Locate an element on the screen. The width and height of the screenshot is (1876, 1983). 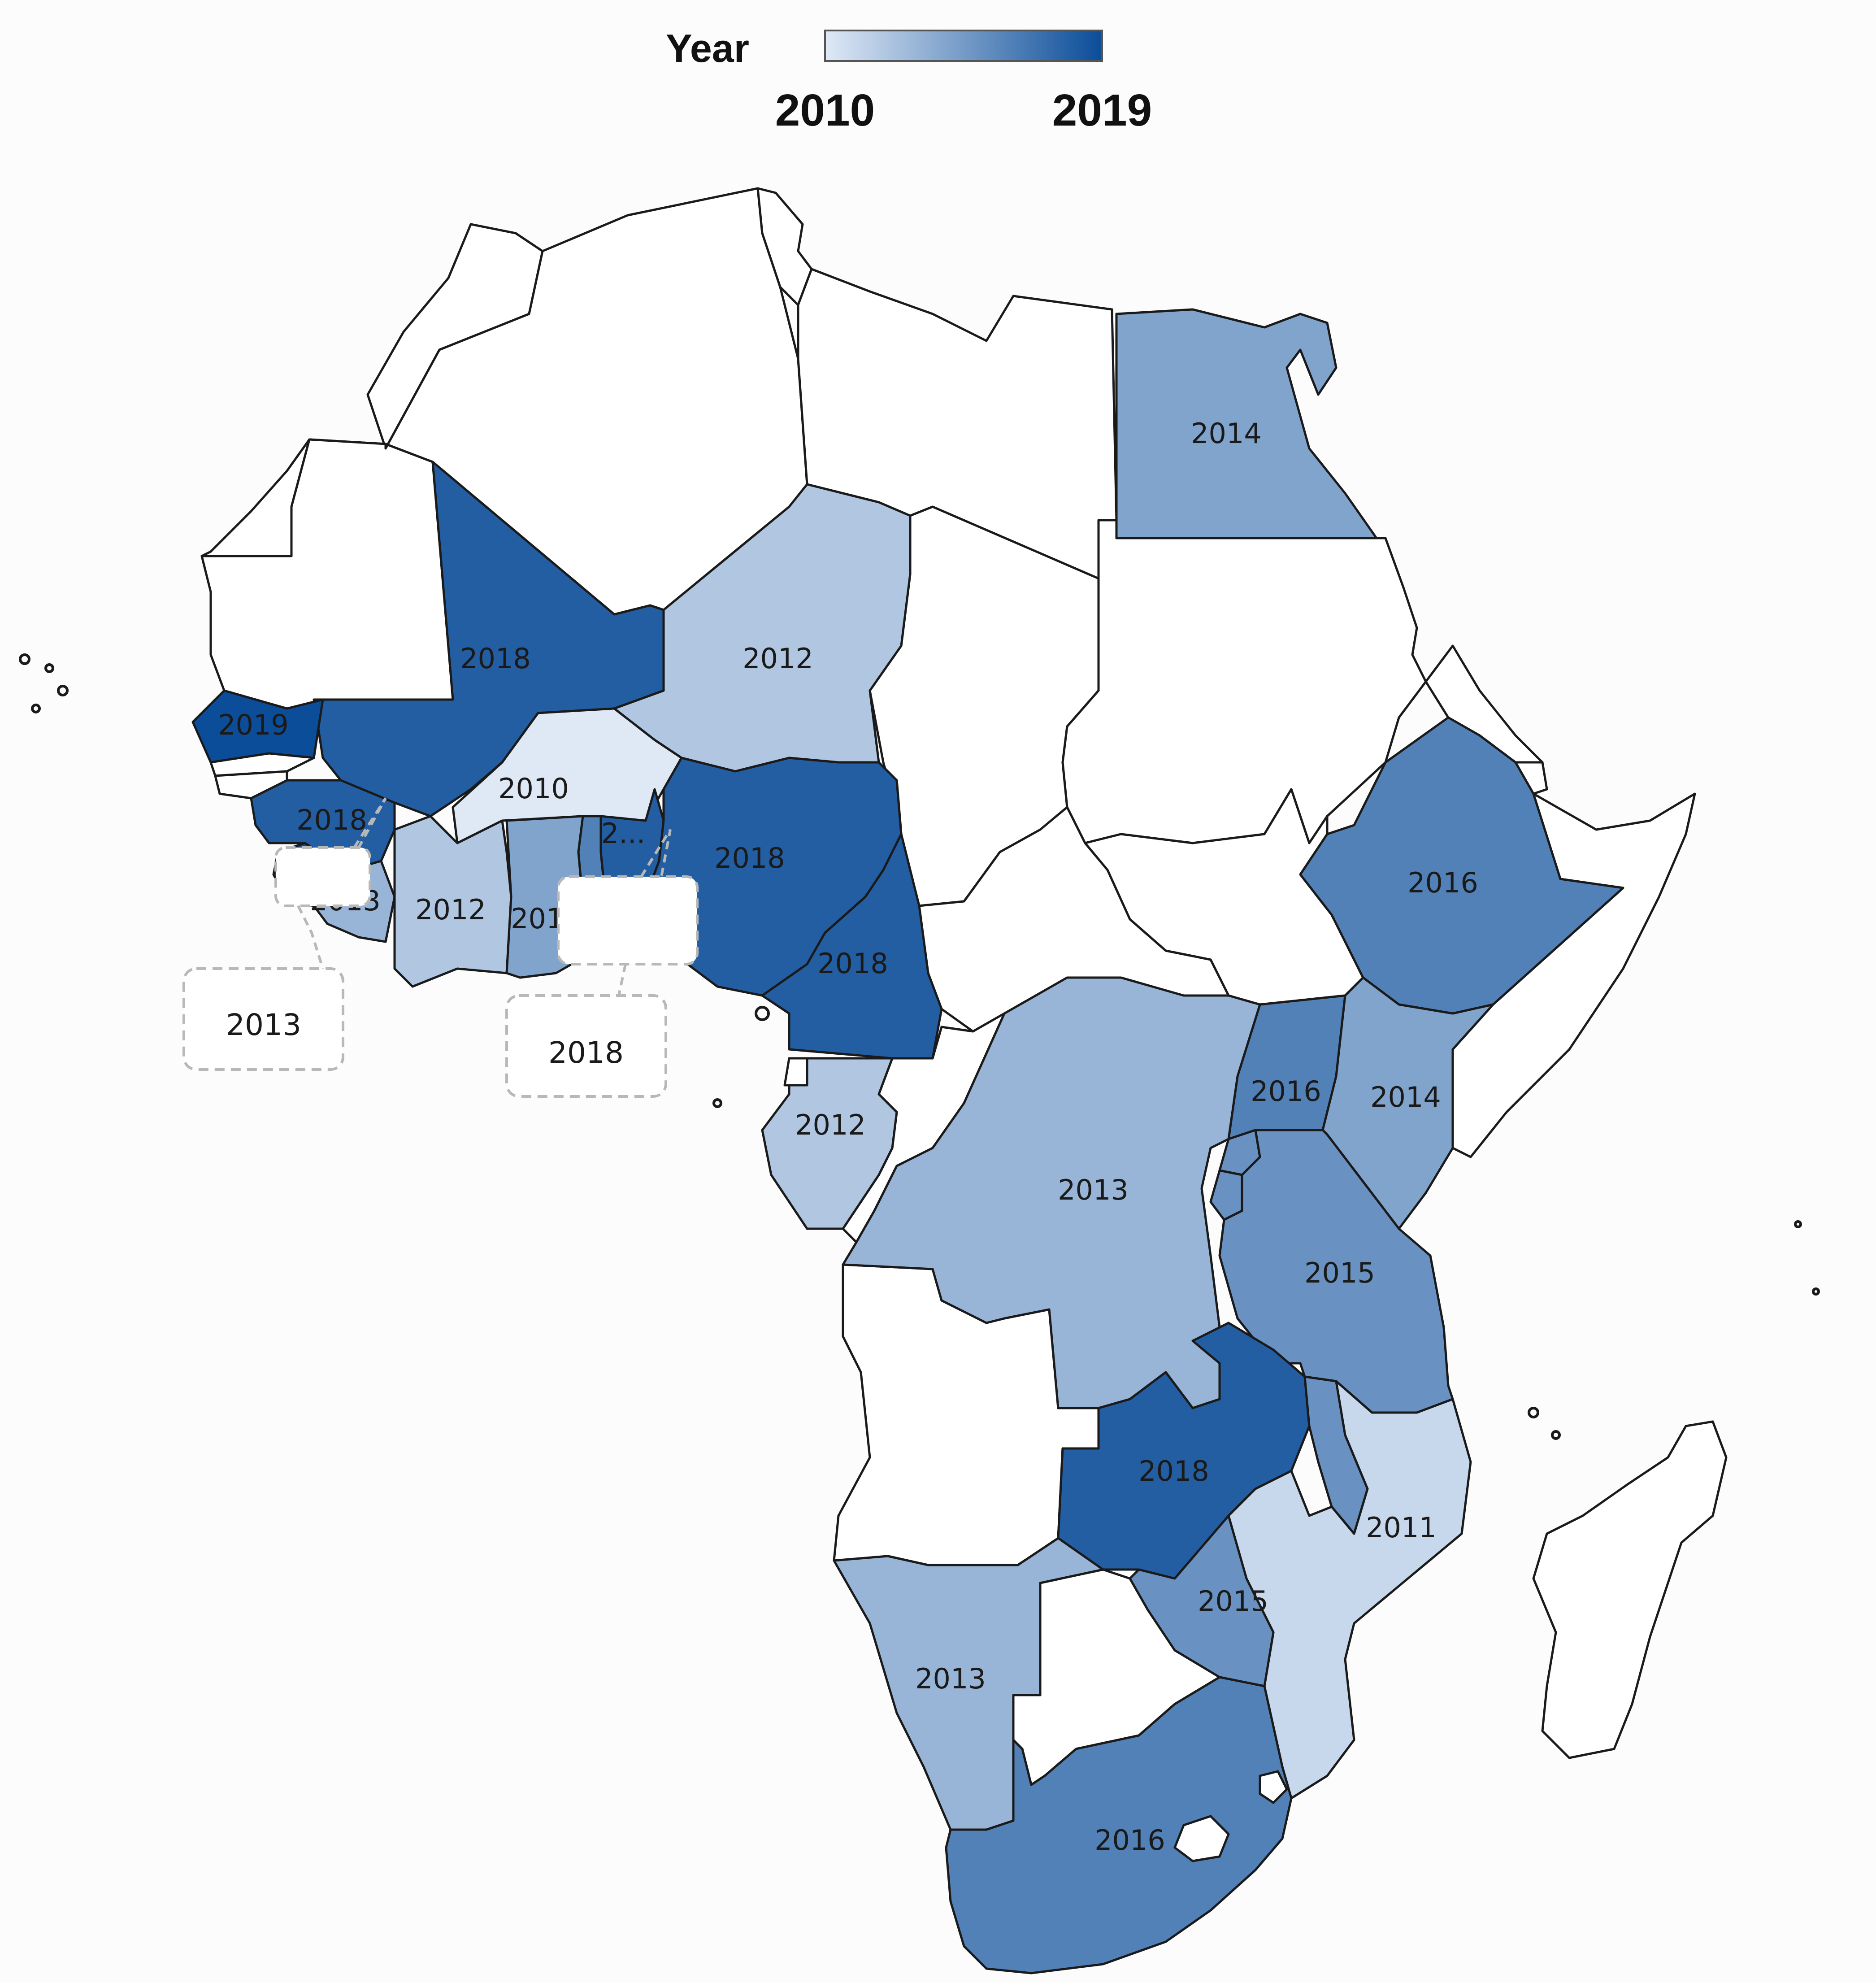
country-gabon is located at coordinates (829, 1143).